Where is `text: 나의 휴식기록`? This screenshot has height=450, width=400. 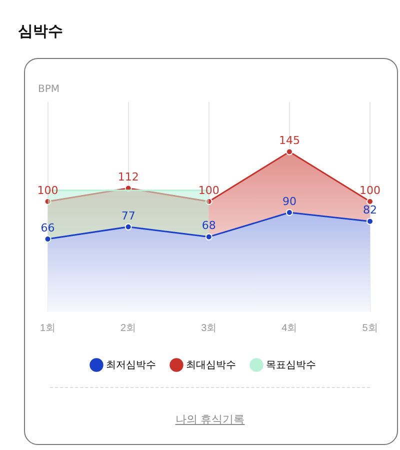
text: 나의 휴식기록 is located at coordinates (210, 419).